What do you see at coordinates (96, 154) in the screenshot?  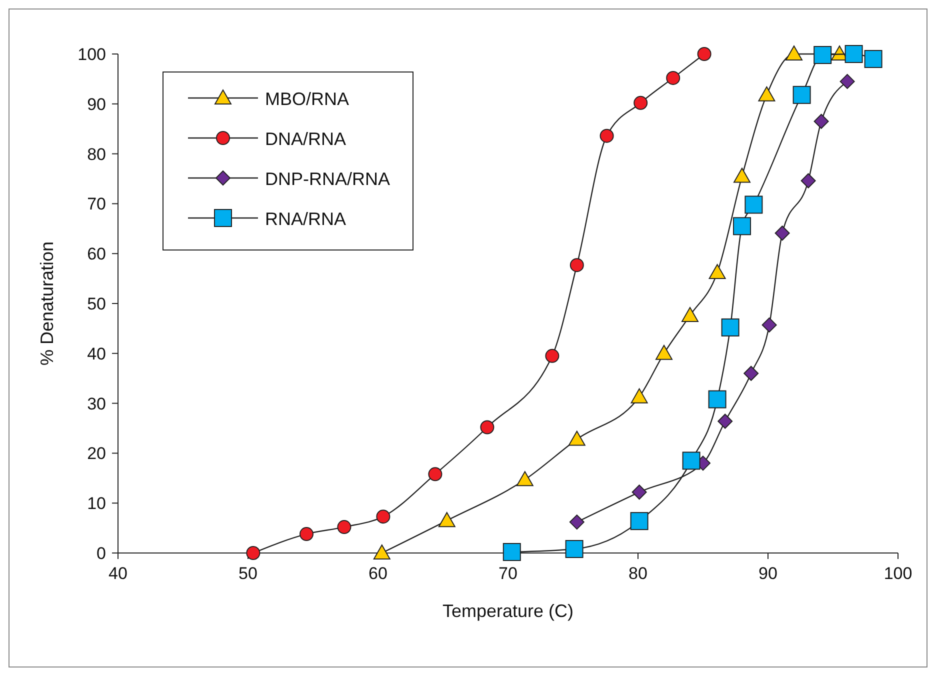 I see `y-tick-label: 80` at bounding box center [96, 154].